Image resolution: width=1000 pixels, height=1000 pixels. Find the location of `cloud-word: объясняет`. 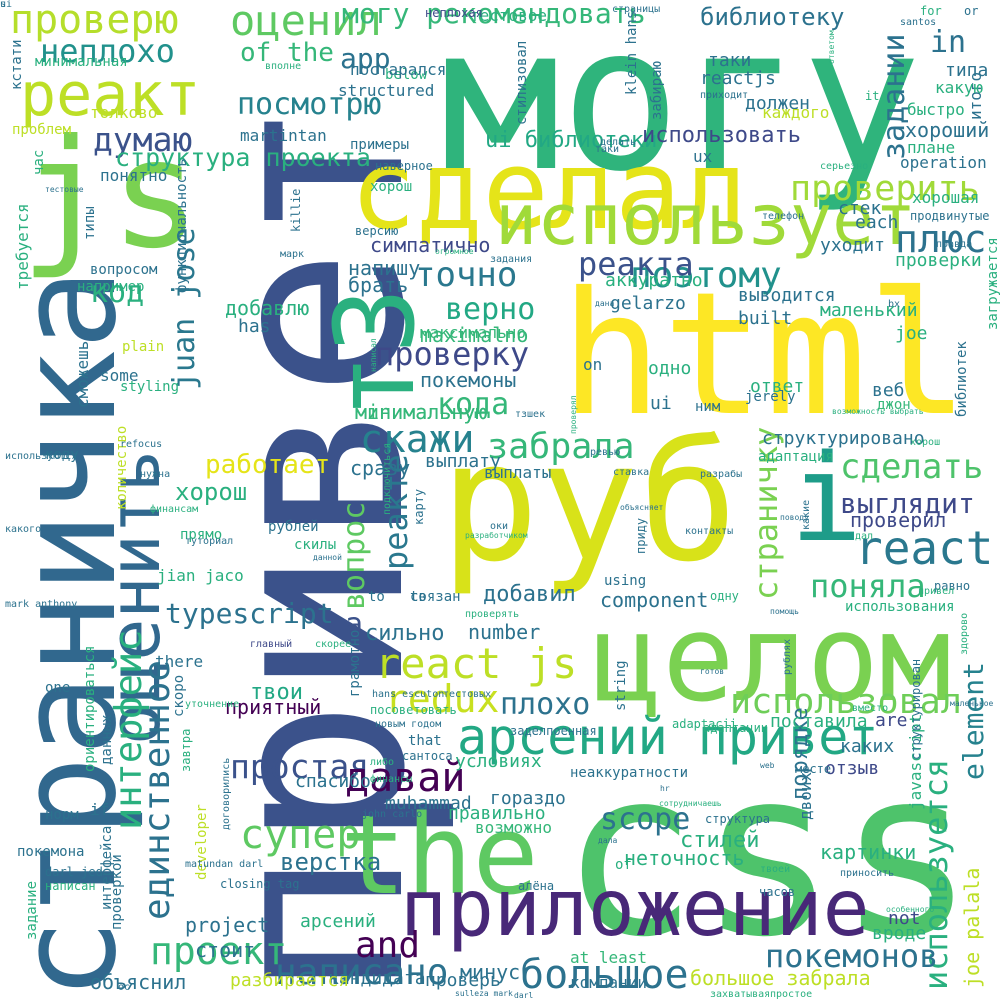

cloud-word: объясняет is located at coordinates (642, 507).